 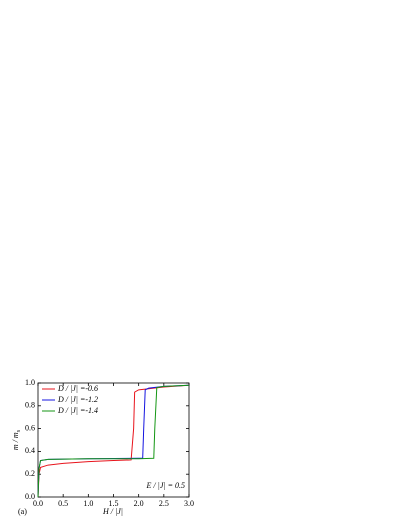 What do you see at coordinates (88, 503) in the screenshot?
I see `x-tick-label: 1.0` at bounding box center [88, 503].